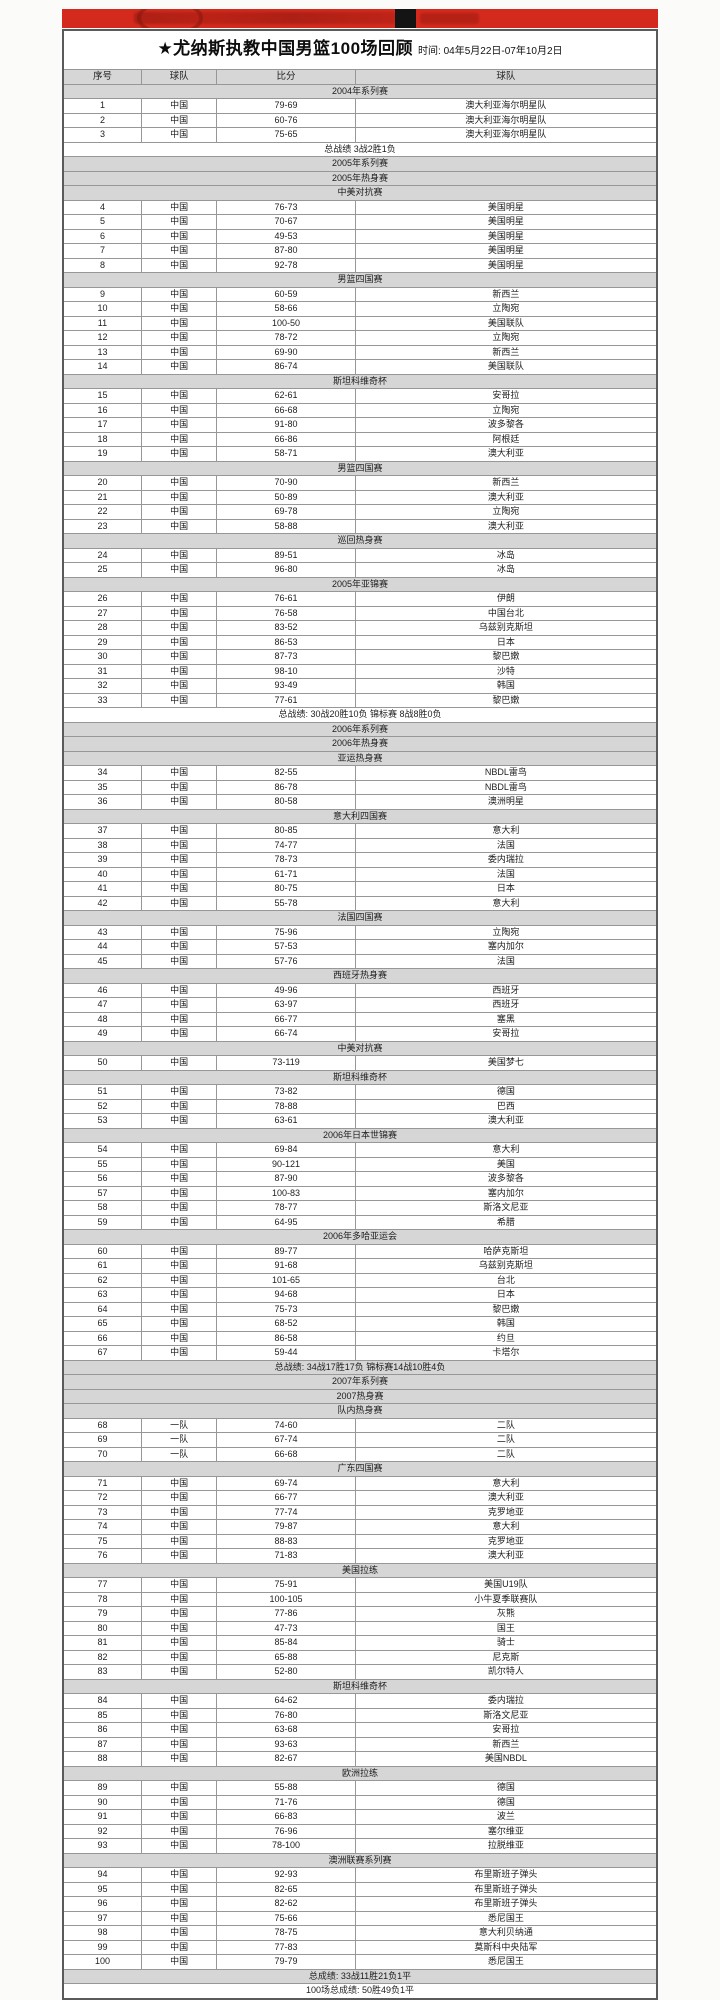 The width and height of the screenshot is (720, 2000). What do you see at coordinates (286, 802) in the screenshot?
I see `game-score-cell: 80-58` at bounding box center [286, 802].